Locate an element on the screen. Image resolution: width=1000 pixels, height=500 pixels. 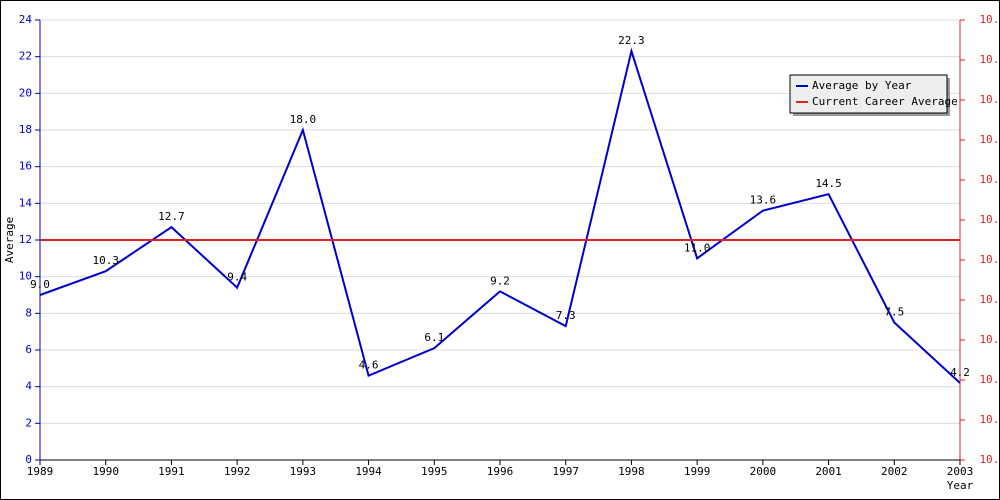
y2-tick-label: 10.42 is located at coordinates (989, 19).